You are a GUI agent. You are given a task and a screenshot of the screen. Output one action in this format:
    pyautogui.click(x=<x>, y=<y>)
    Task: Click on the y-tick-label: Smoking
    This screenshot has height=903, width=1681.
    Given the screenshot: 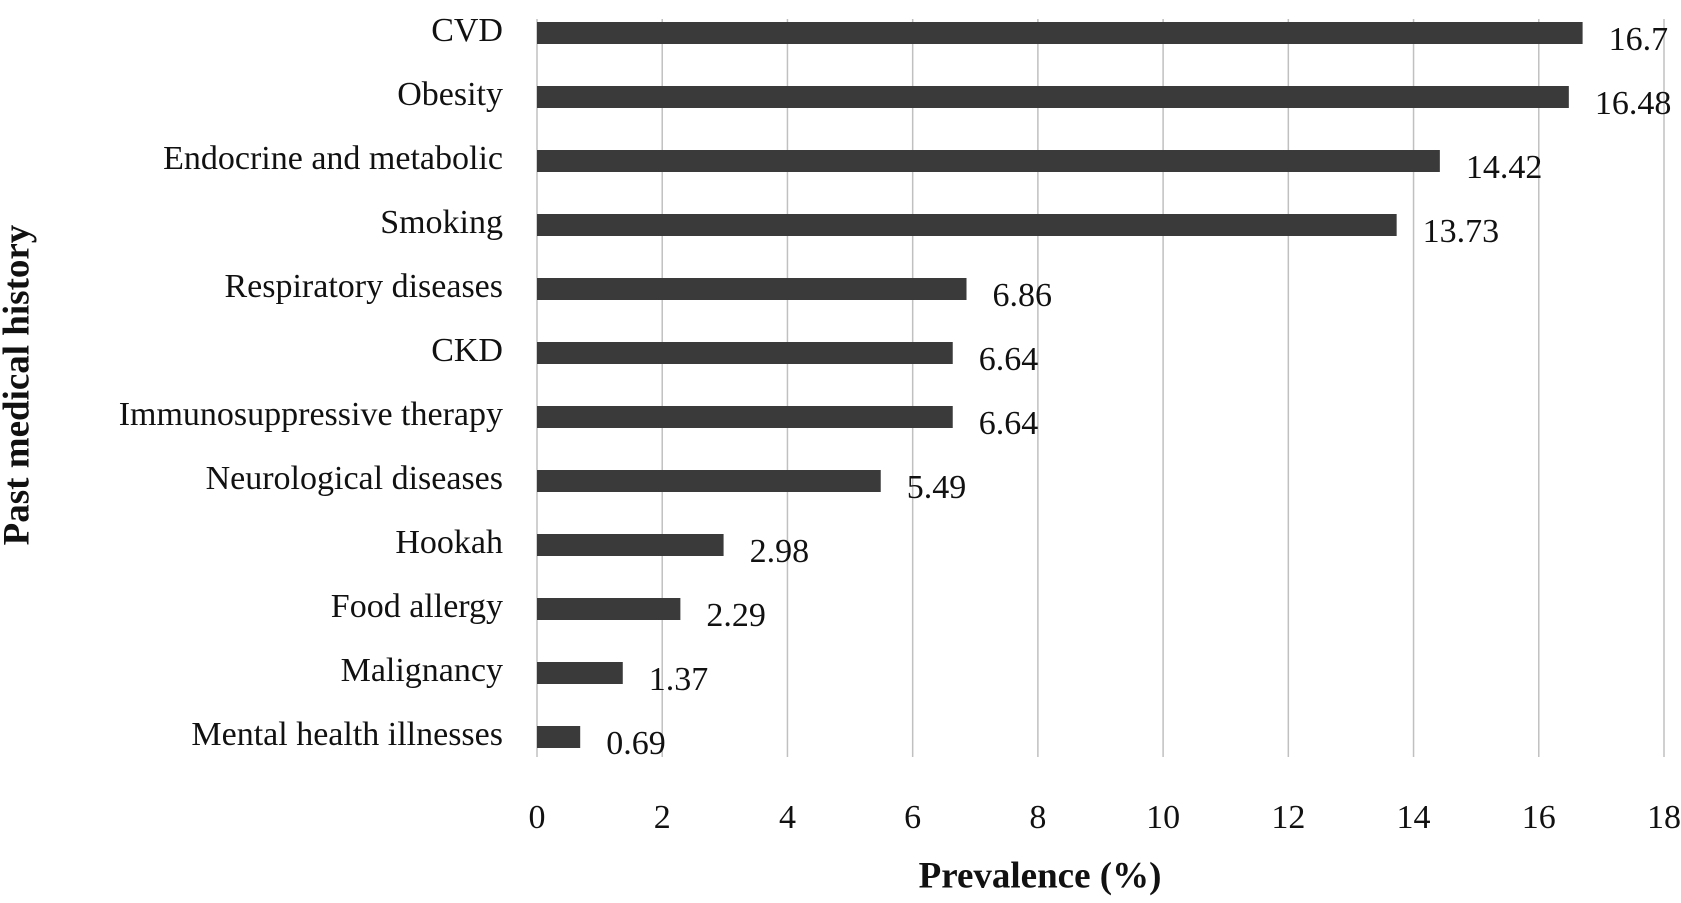 What is the action you would take?
    pyautogui.click(x=441, y=222)
    